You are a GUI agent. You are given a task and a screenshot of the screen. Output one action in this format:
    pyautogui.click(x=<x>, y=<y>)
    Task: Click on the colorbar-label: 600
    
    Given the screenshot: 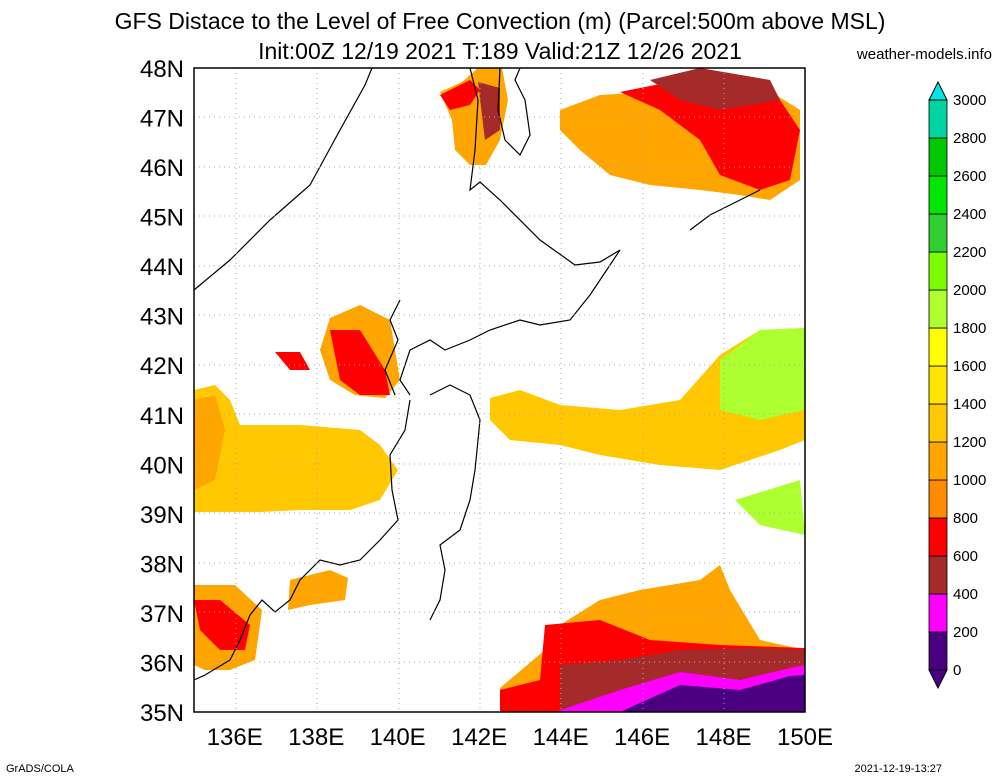 What is the action you would take?
    pyautogui.click(x=965, y=556)
    